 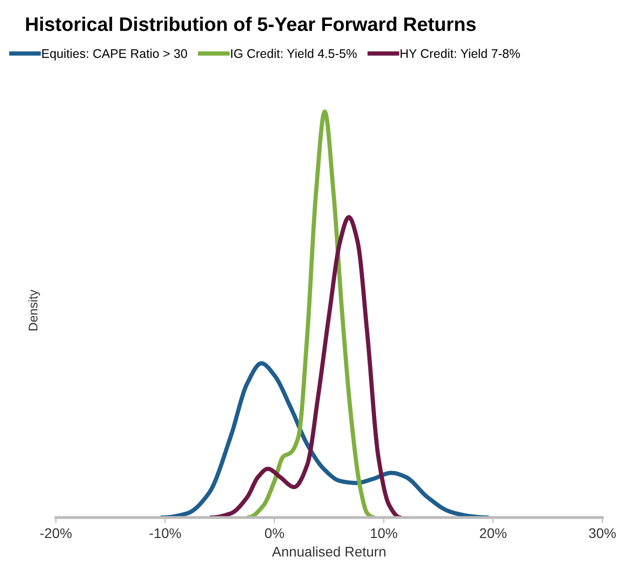 What do you see at coordinates (602, 533) in the screenshot?
I see `x-tick-label: 30%` at bounding box center [602, 533].